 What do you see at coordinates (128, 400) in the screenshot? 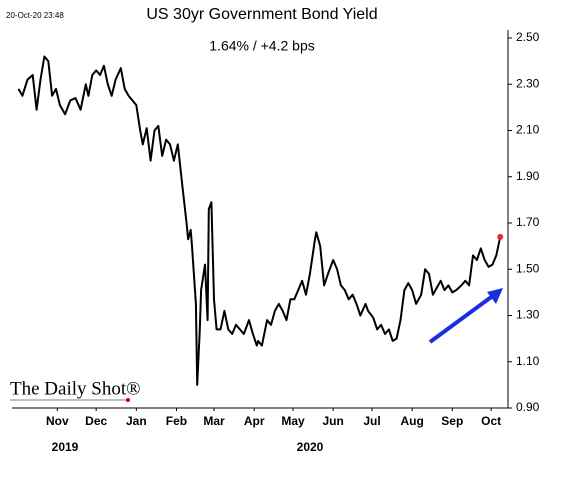
I see `logo-dot` at bounding box center [128, 400].